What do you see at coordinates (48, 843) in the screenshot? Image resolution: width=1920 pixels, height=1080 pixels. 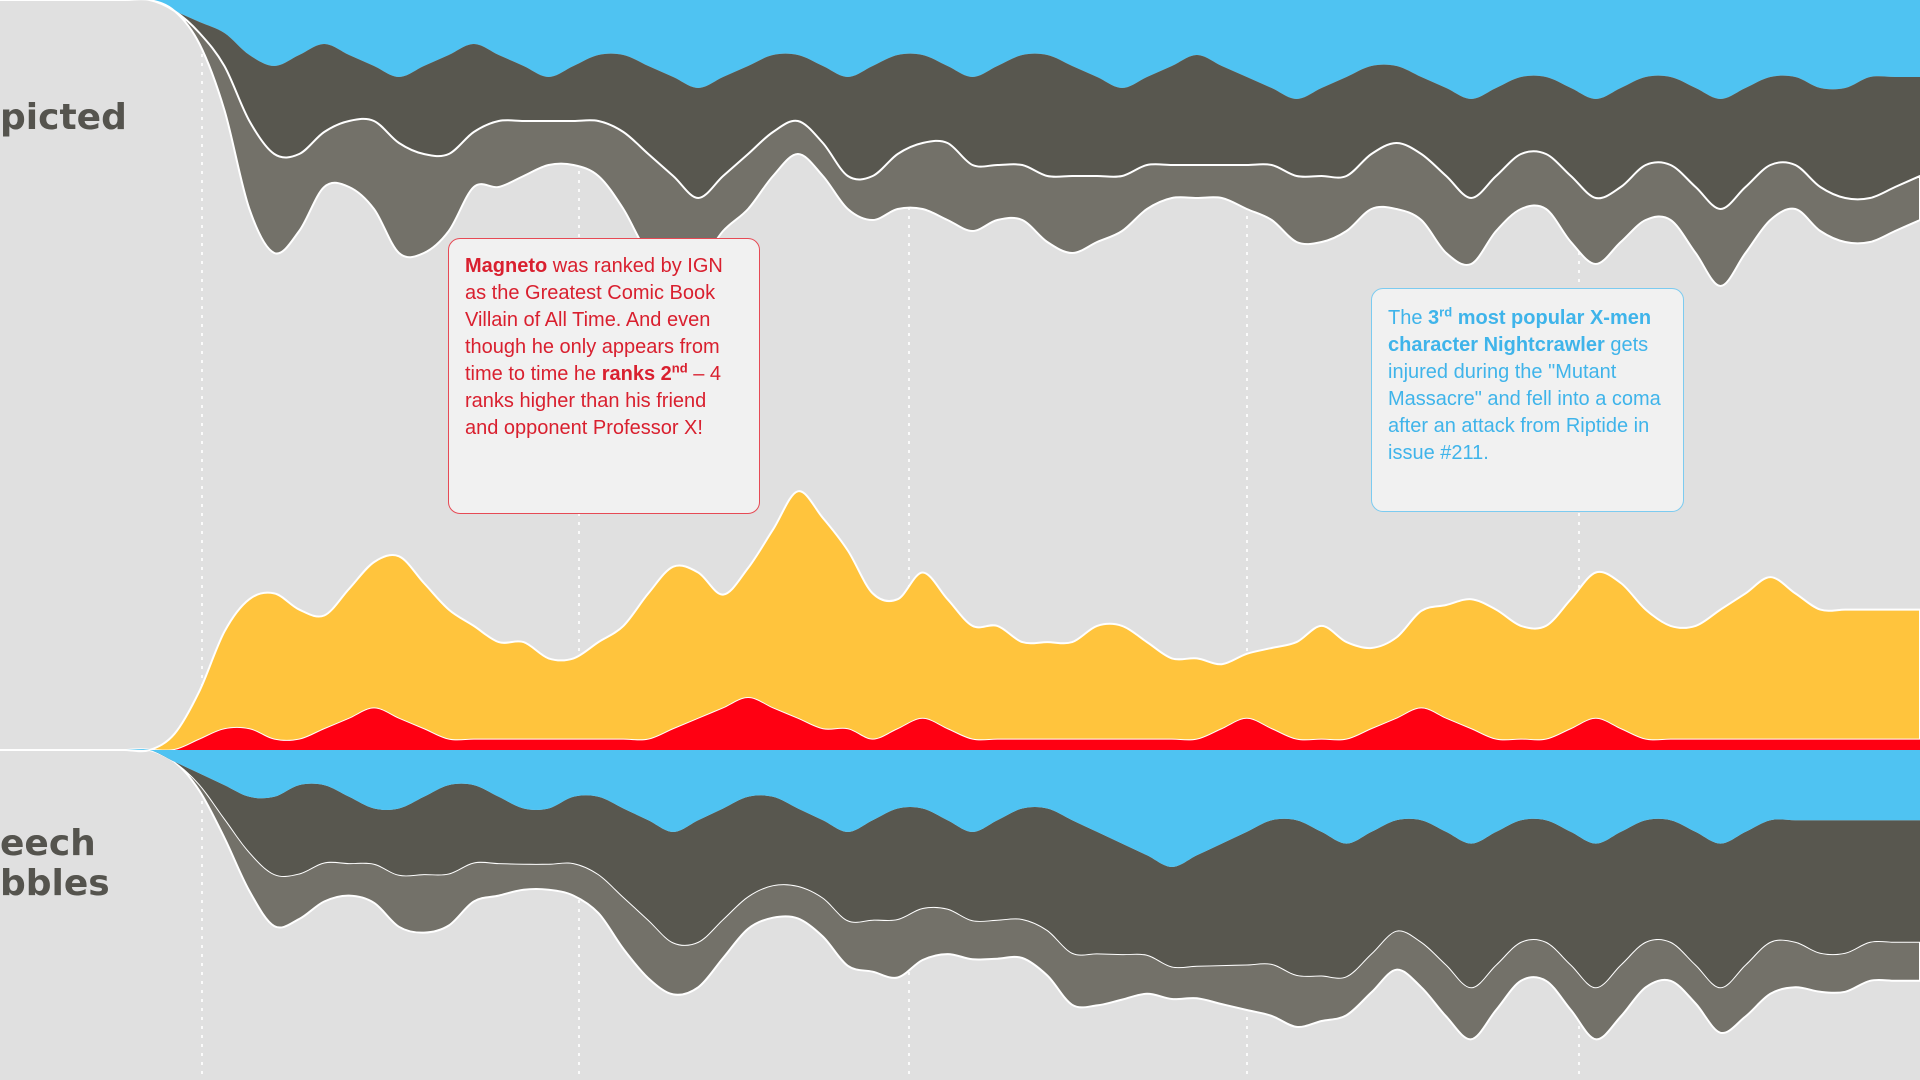 I see `row-label-speech-line1: eech` at bounding box center [48, 843].